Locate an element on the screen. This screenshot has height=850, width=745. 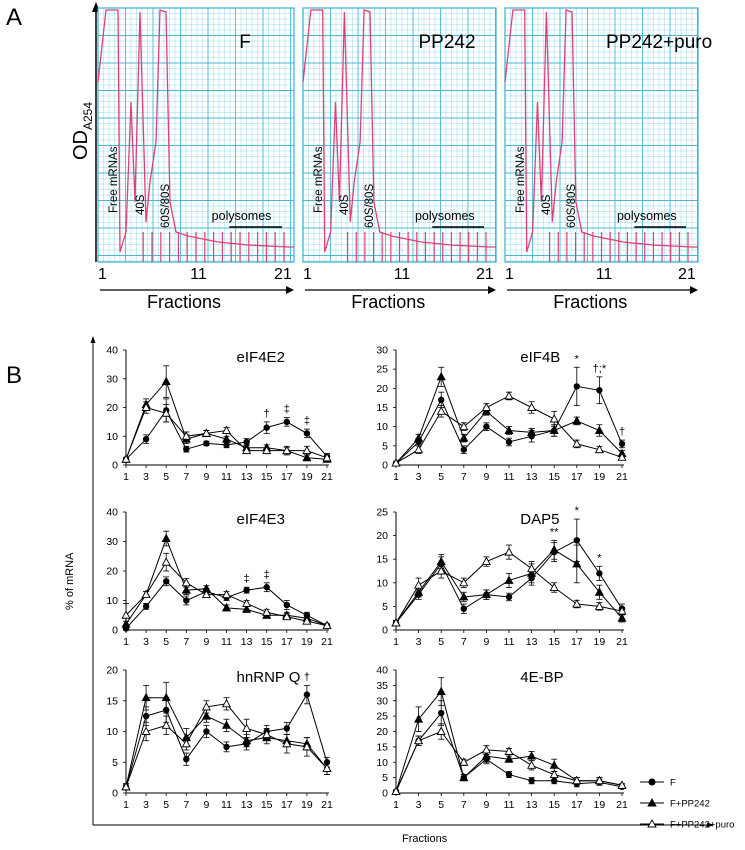
significance-mark: ** is located at coordinates (554, 532).